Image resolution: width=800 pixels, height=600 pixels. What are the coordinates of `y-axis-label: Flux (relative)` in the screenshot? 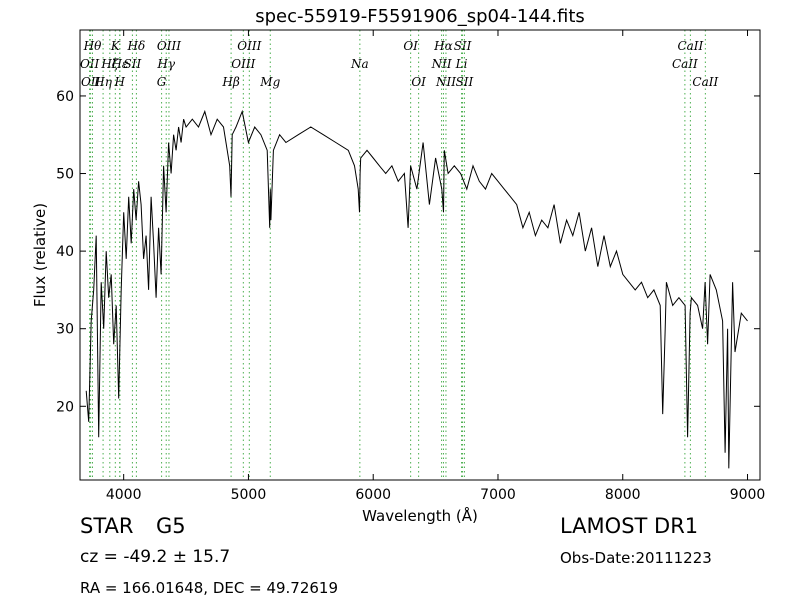 It's located at (40, 255).